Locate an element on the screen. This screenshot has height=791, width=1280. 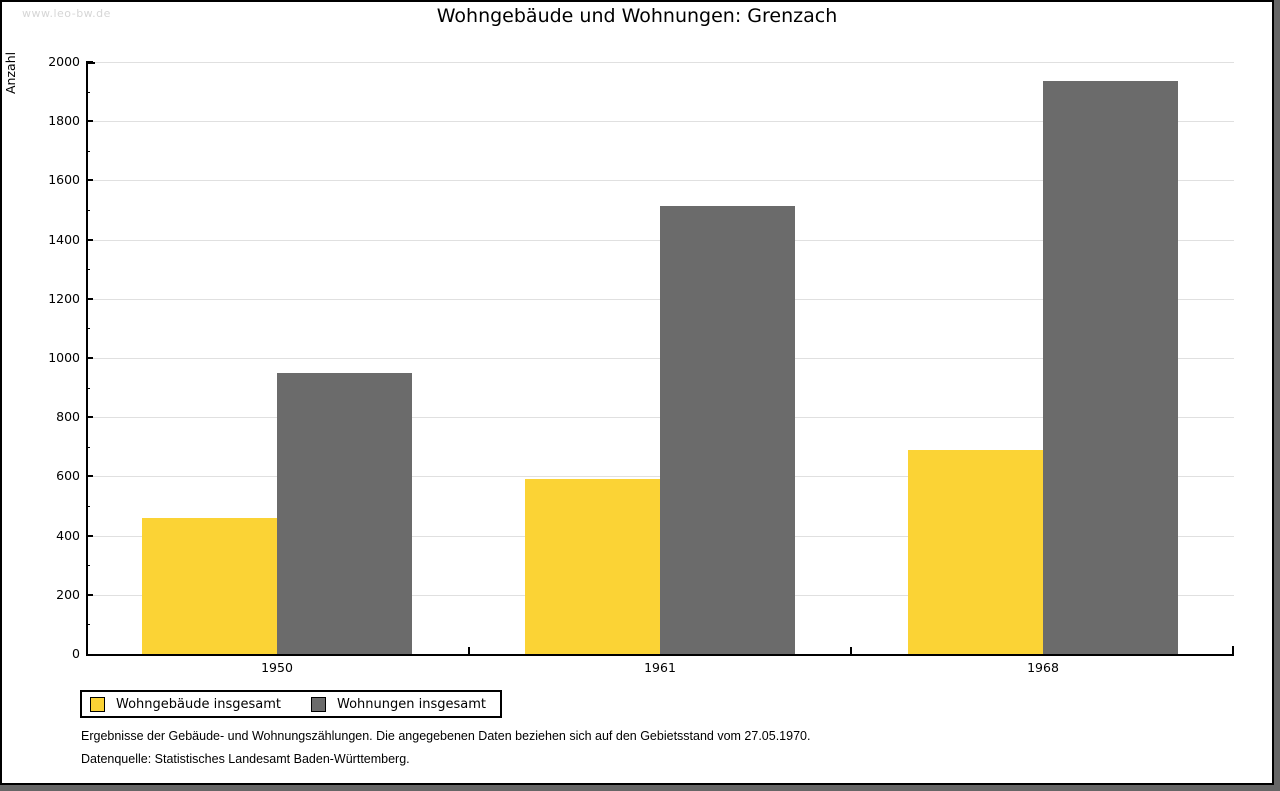
chart-title: Wohngebäude und Wohnungen: Grenzach is located at coordinates (637, 16).